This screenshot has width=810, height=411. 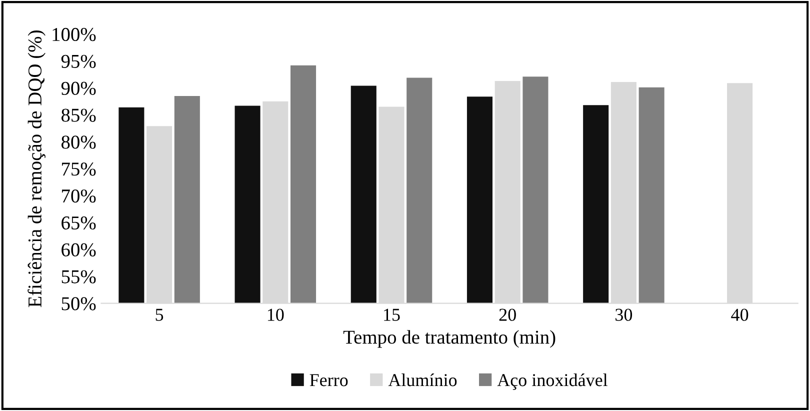 I want to click on y-tick-label: 85%, so click(x=78, y=115).